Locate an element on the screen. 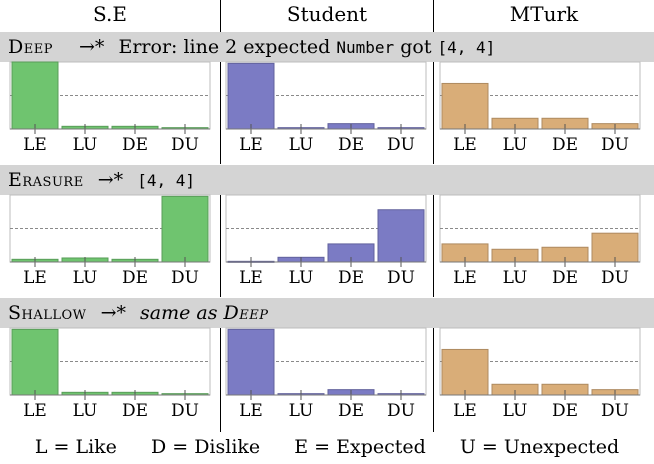 Image resolution: width=654 pixels, height=464 pixels. same-as-ref: Deep is located at coordinates (246, 313).